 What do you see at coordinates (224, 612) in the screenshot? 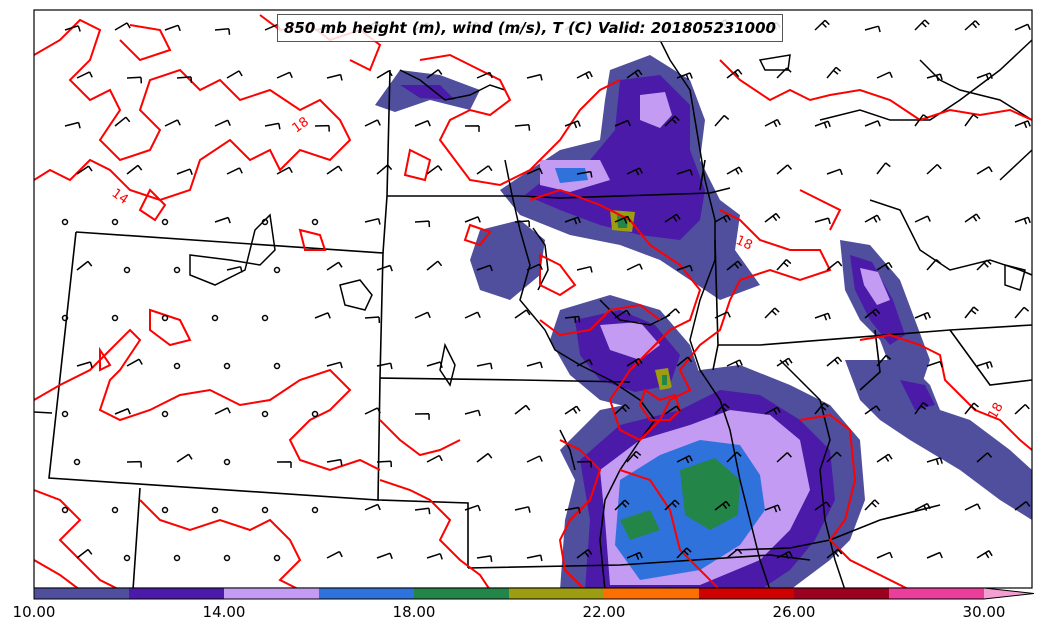
I see `colorbar-tick-label: 14.00` at bounding box center [224, 612].